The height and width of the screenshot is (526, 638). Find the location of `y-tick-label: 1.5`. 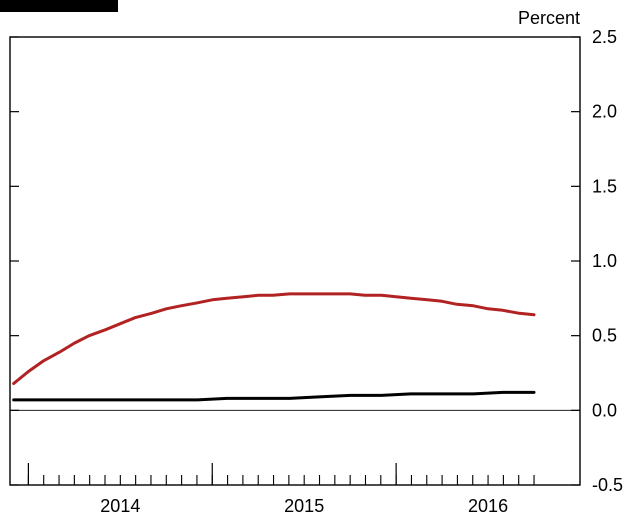

y-tick-label: 1.5 is located at coordinates (604, 186).